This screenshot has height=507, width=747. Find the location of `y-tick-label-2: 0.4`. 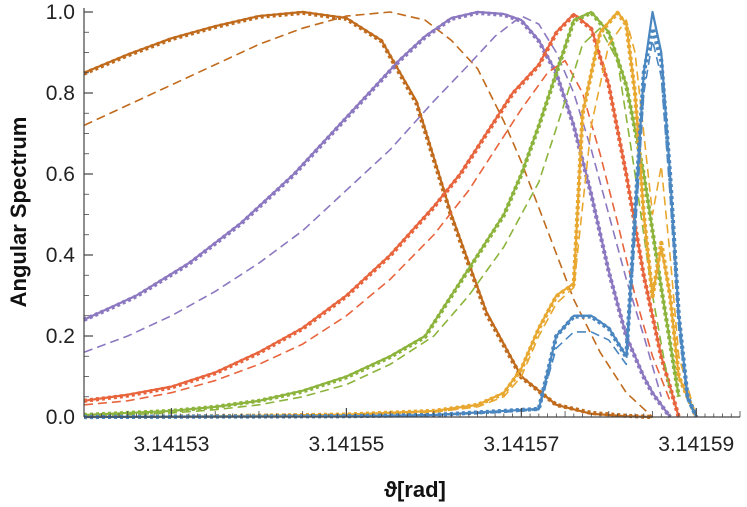

y-tick-label-2: 0.4 is located at coordinates (61, 255).